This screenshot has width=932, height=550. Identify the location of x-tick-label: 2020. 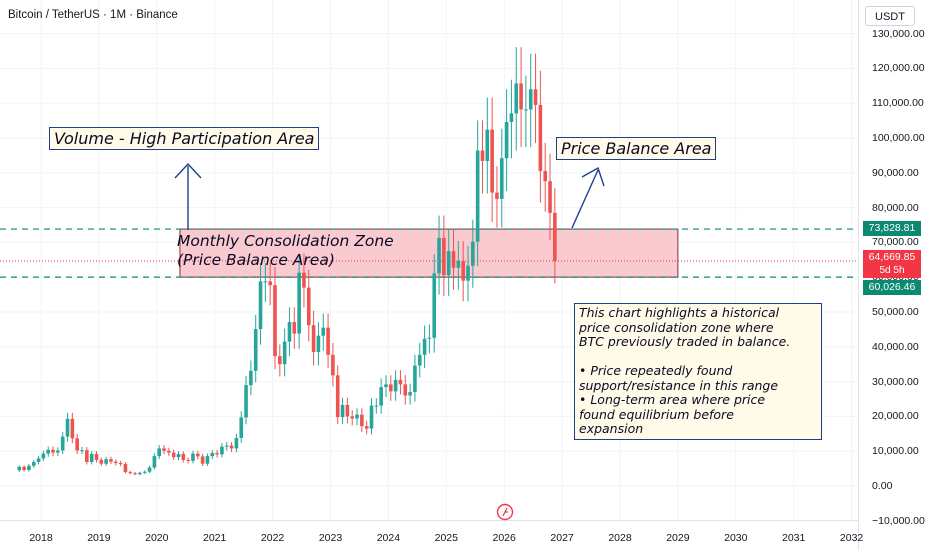
(157, 538).